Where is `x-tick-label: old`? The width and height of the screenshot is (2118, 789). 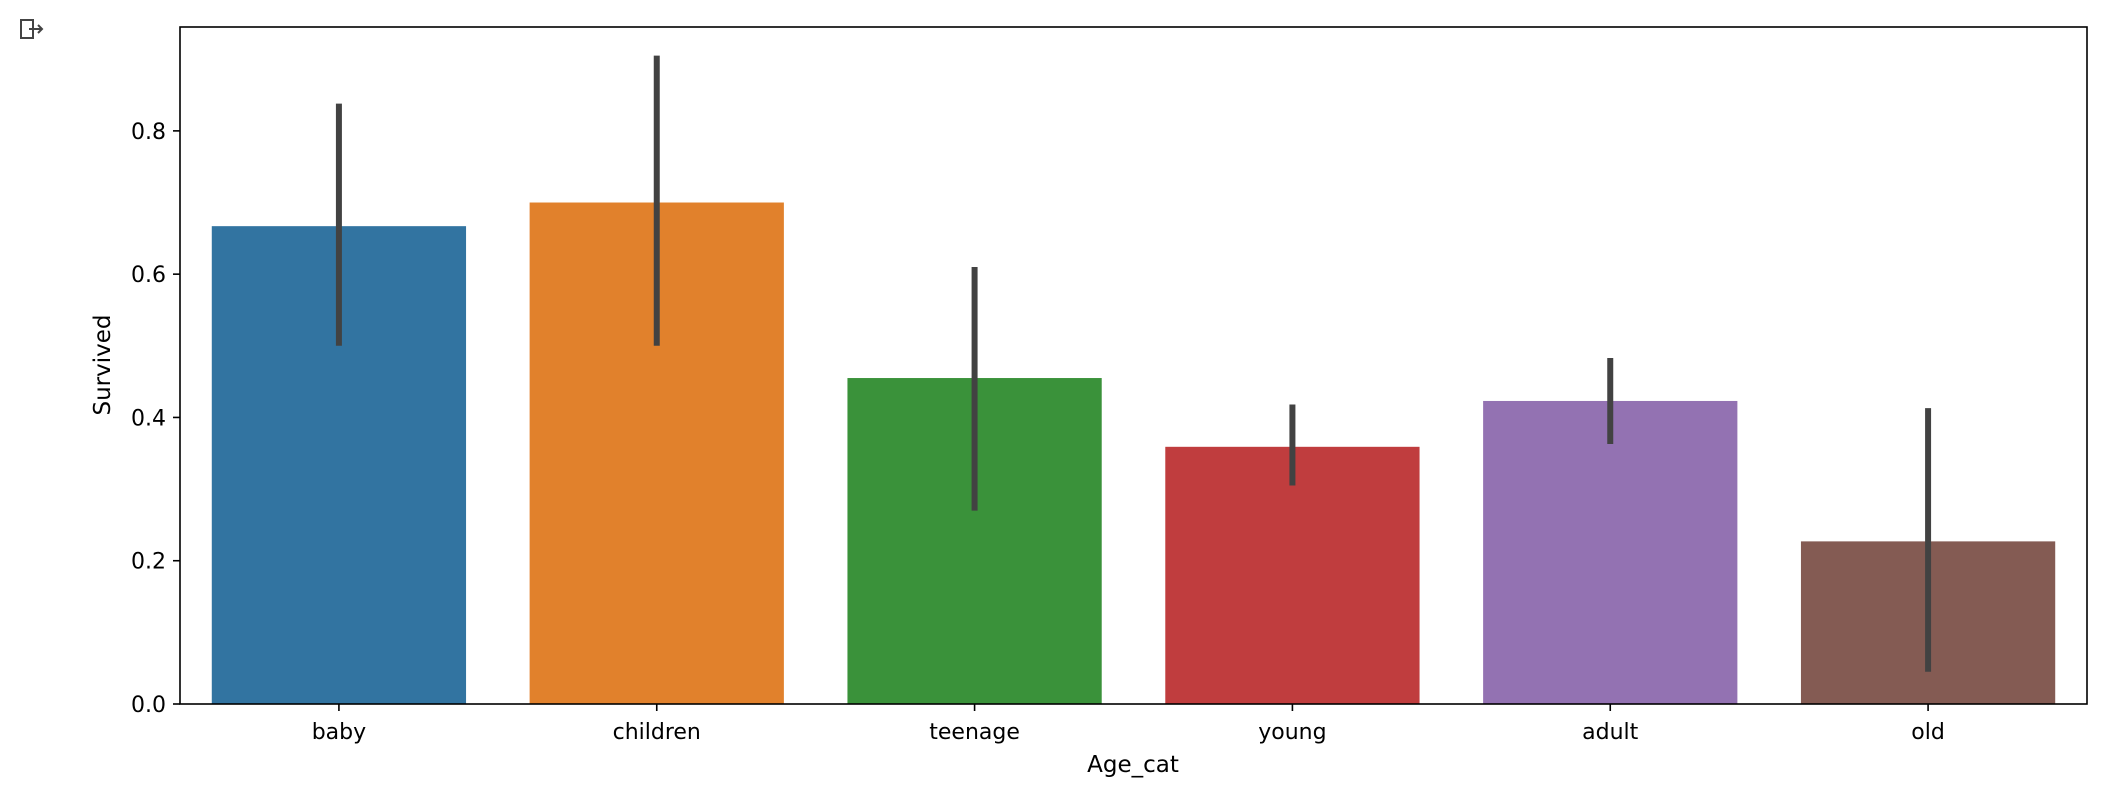
x-tick-label: old is located at coordinates (1928, 732).